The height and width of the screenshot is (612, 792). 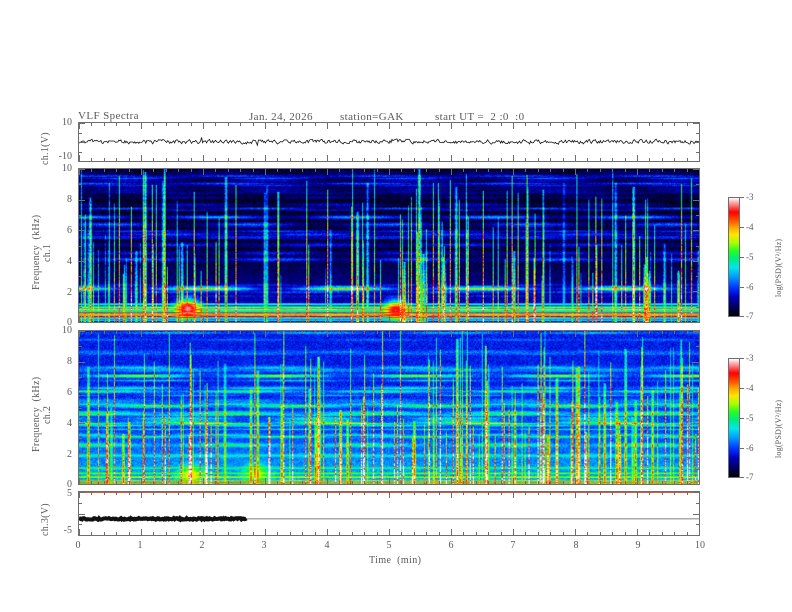 What do you see at coordinates (750, 197) in the screenshot?
I see `colorbar-ch1-tick-3: -3` at bounding box center [750, 197].